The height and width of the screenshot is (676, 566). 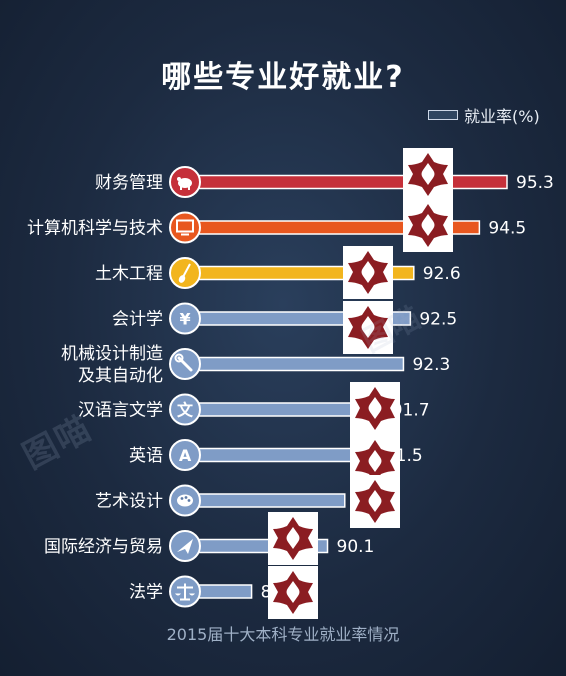 I want to click on icon-glyph: A, so click(x=185, y=455).